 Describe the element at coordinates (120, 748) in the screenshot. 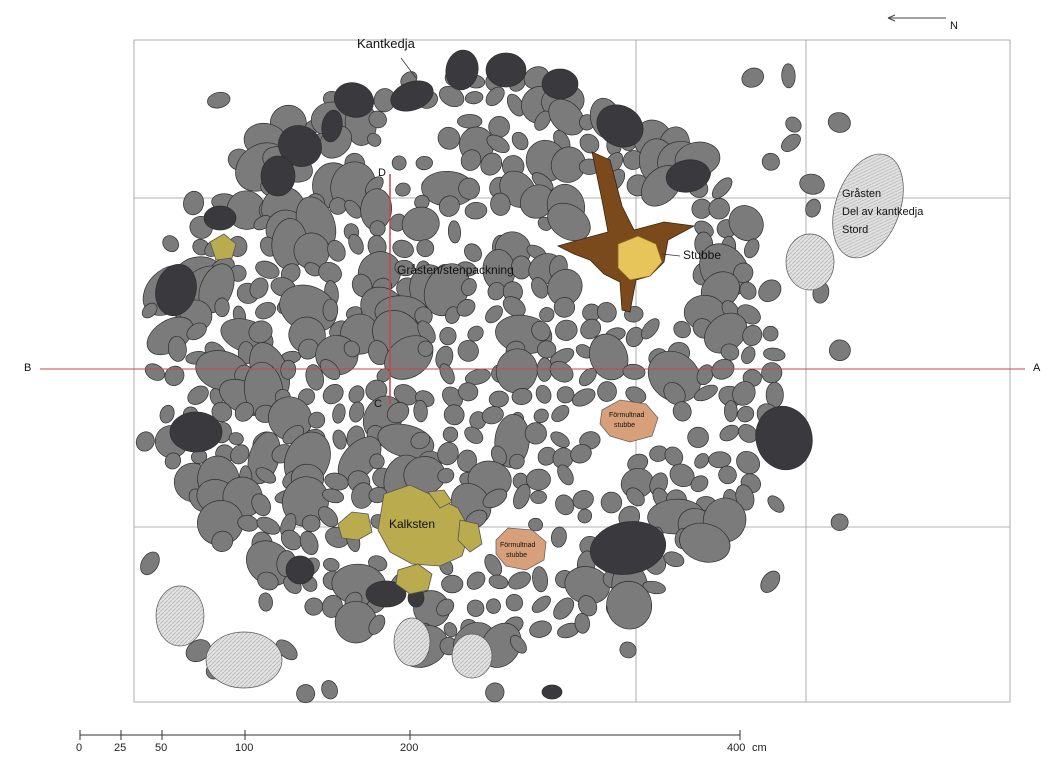

I see `scale-tick-25: 25` at that location.